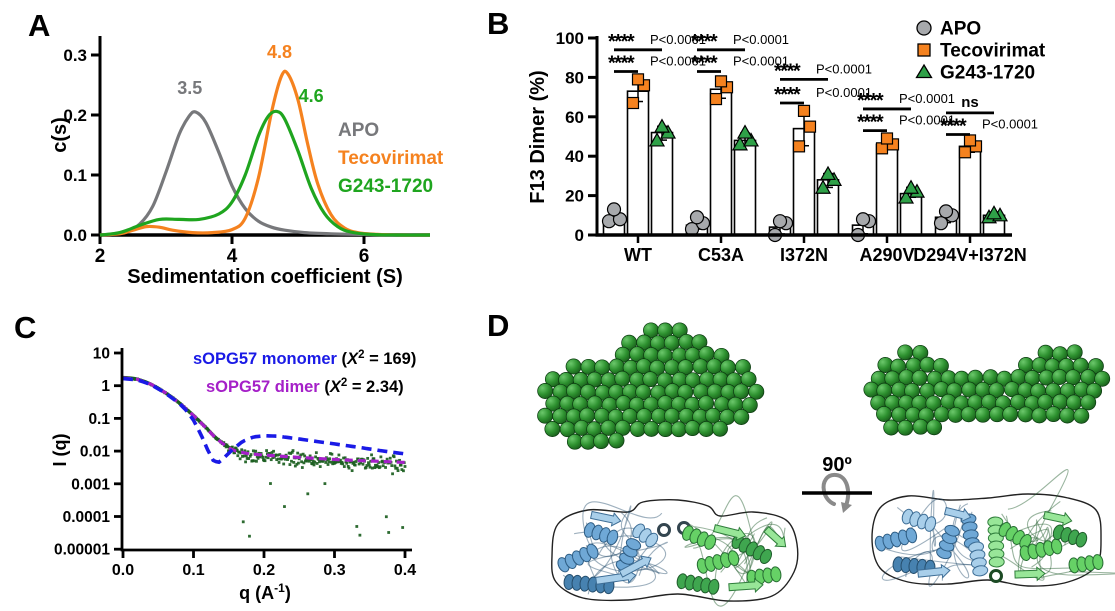  What do you see at coordinates (574, 117) in the screenshot?
I see `y-tick-label: 60` at bounding box center [574, 117].